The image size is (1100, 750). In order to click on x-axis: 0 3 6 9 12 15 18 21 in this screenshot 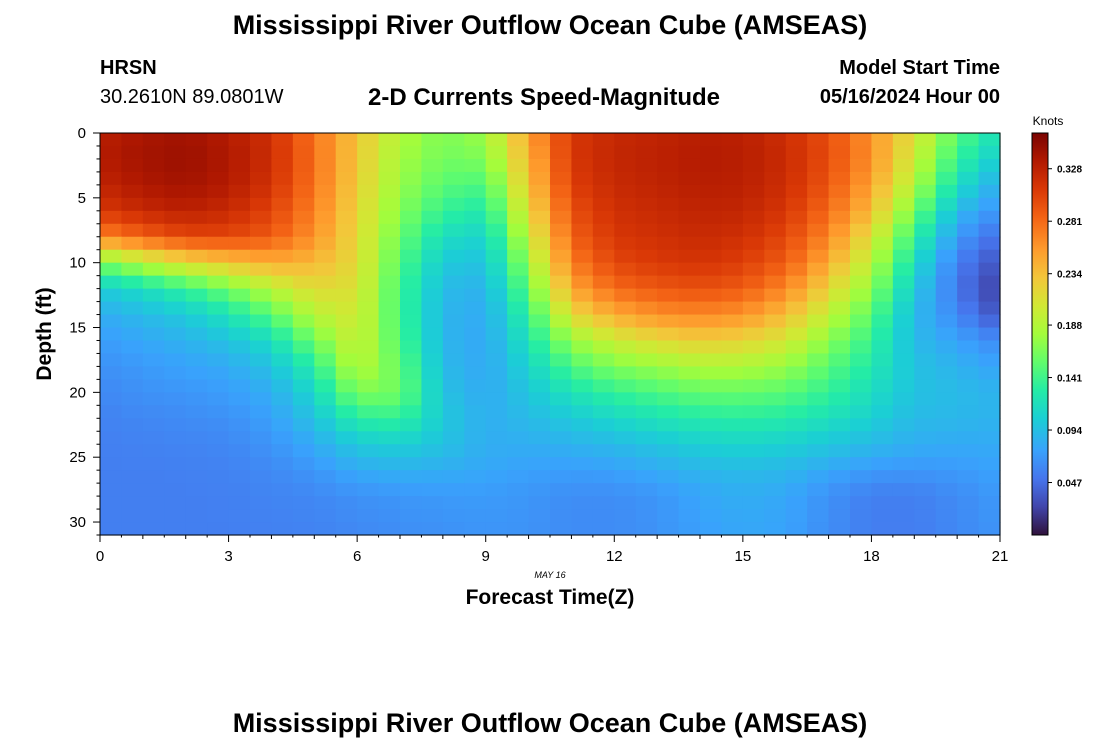, I will do `click(552, 550)`.